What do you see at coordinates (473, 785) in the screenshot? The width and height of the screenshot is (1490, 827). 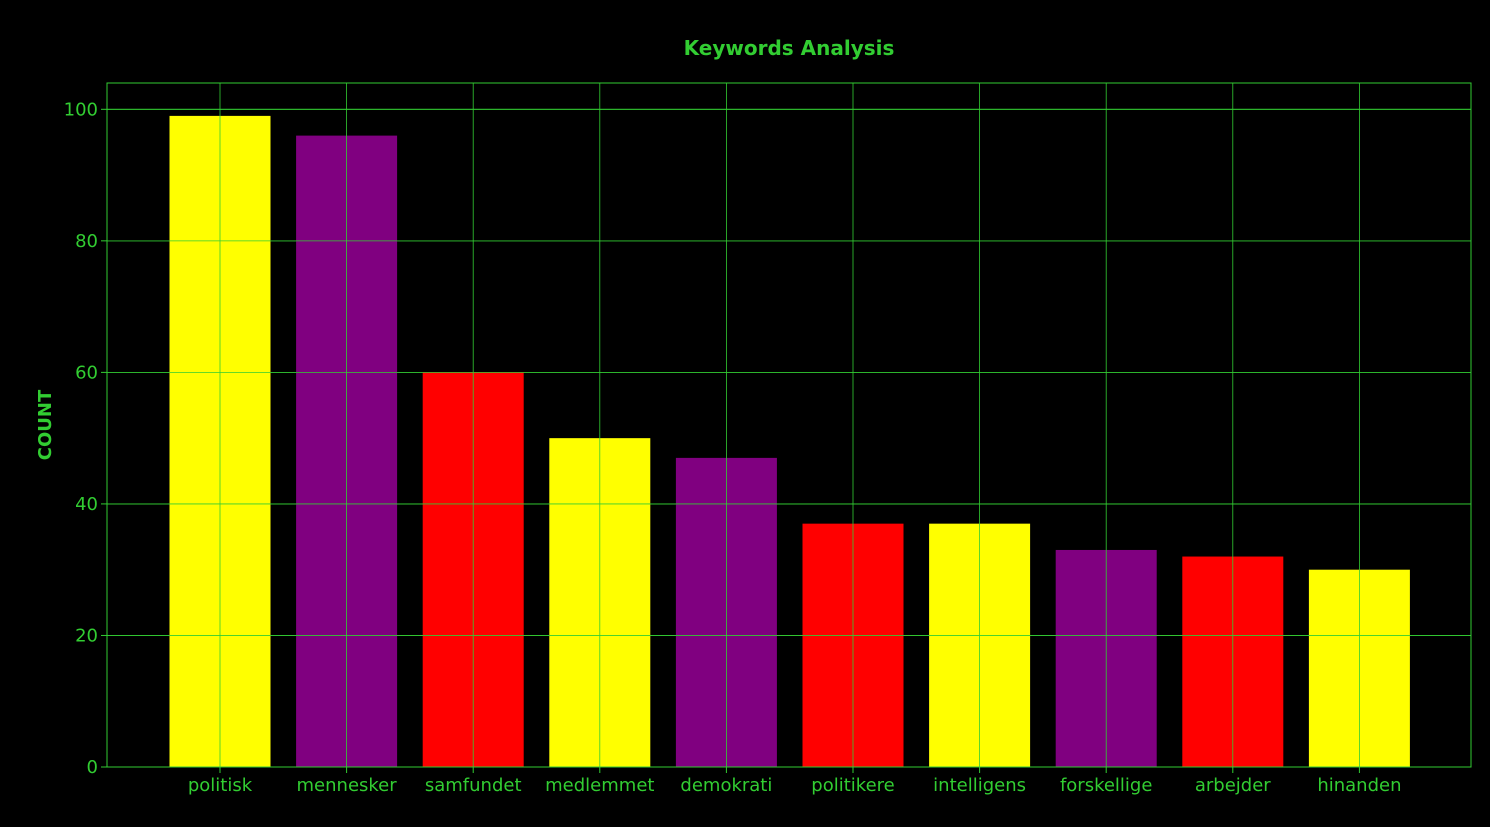 I see `x-tick-label: samfundet` at bounding box center [473, 785].